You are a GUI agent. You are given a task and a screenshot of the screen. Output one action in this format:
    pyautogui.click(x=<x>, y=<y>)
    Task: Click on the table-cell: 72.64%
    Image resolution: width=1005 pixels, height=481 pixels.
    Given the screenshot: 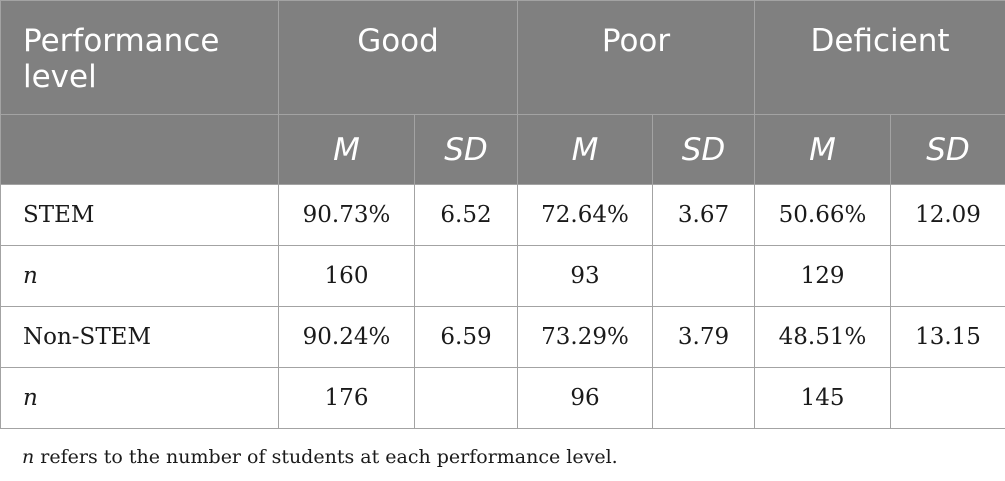 What is the action you would take?
    pyautogui.click(x=585, y=215)
    